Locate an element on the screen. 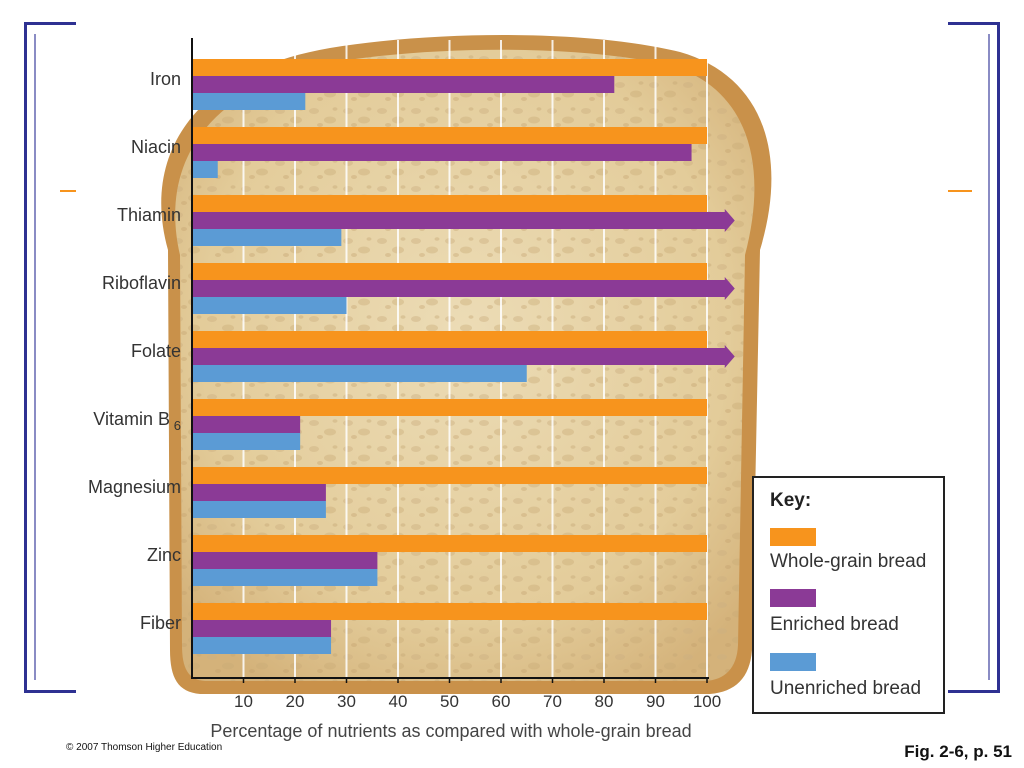  bar-magnesium-whole-grain-bread is located at coordinates (449, 475).